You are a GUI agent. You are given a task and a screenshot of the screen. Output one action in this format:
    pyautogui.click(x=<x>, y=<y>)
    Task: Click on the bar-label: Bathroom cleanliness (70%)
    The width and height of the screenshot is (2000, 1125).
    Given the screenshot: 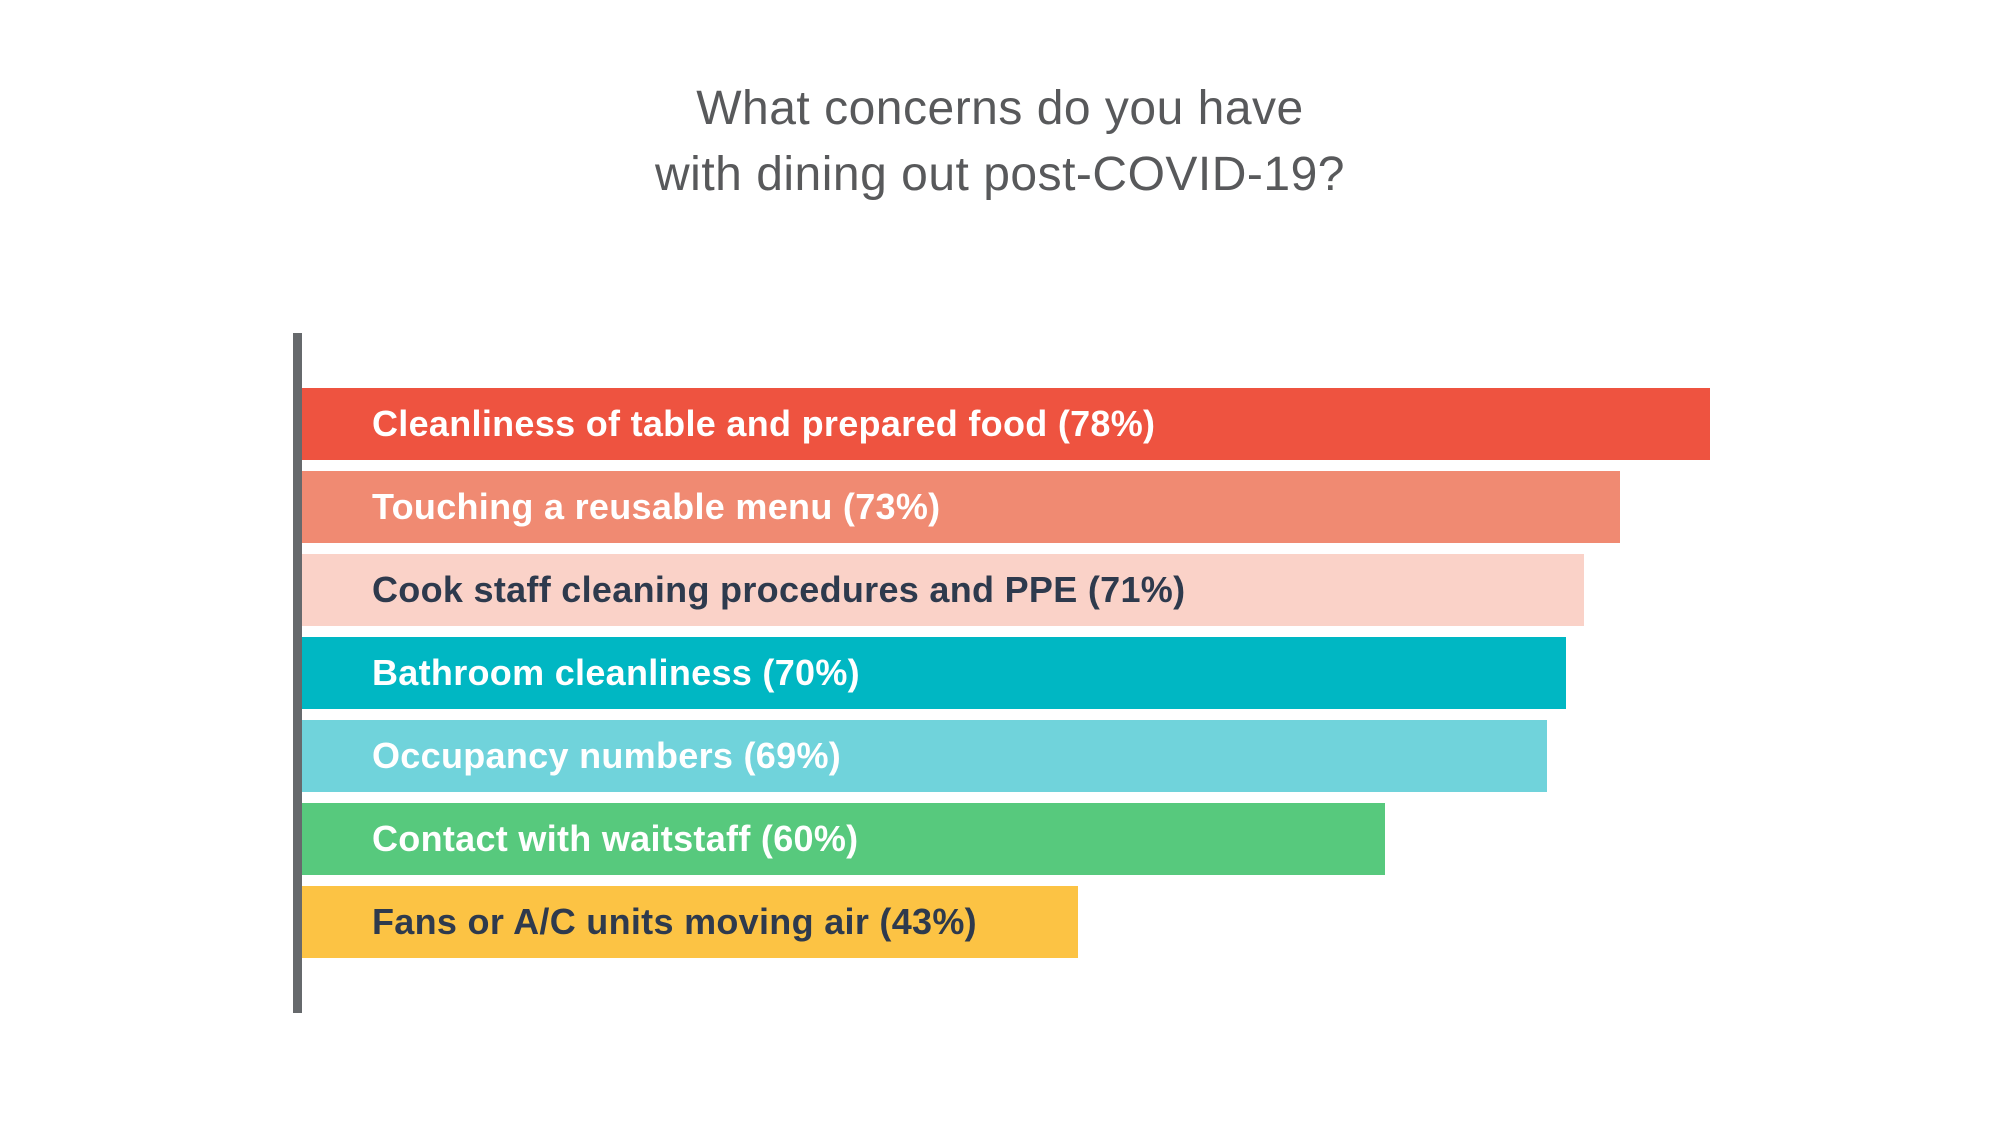 What is the action you would take?
    pyautogui.click(x=616, y=672)
    